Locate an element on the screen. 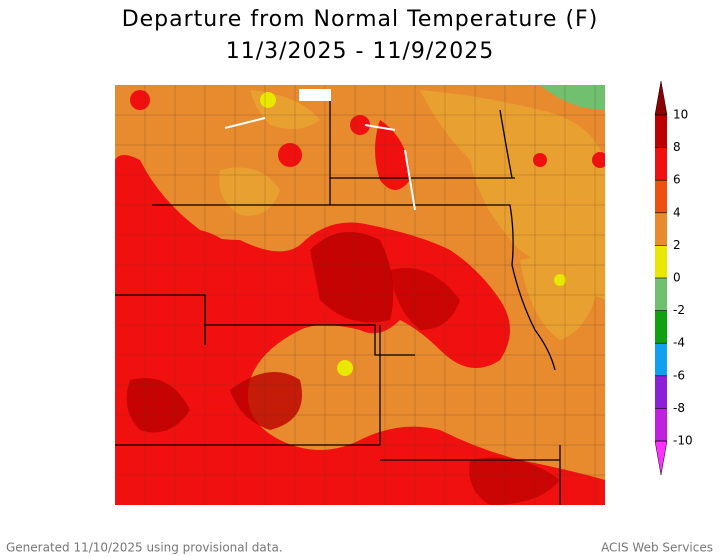 The image size is (720, 556). colorbar-tick-label: -10 is located at coordinates (683, 441).